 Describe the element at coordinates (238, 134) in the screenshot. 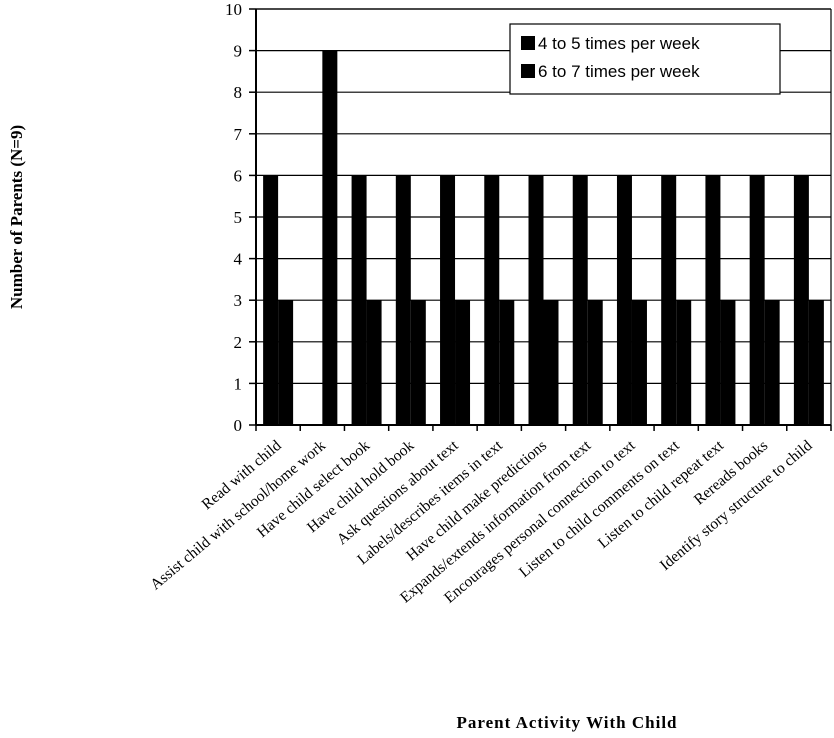

I see `y-tick-label: 7` at that location.